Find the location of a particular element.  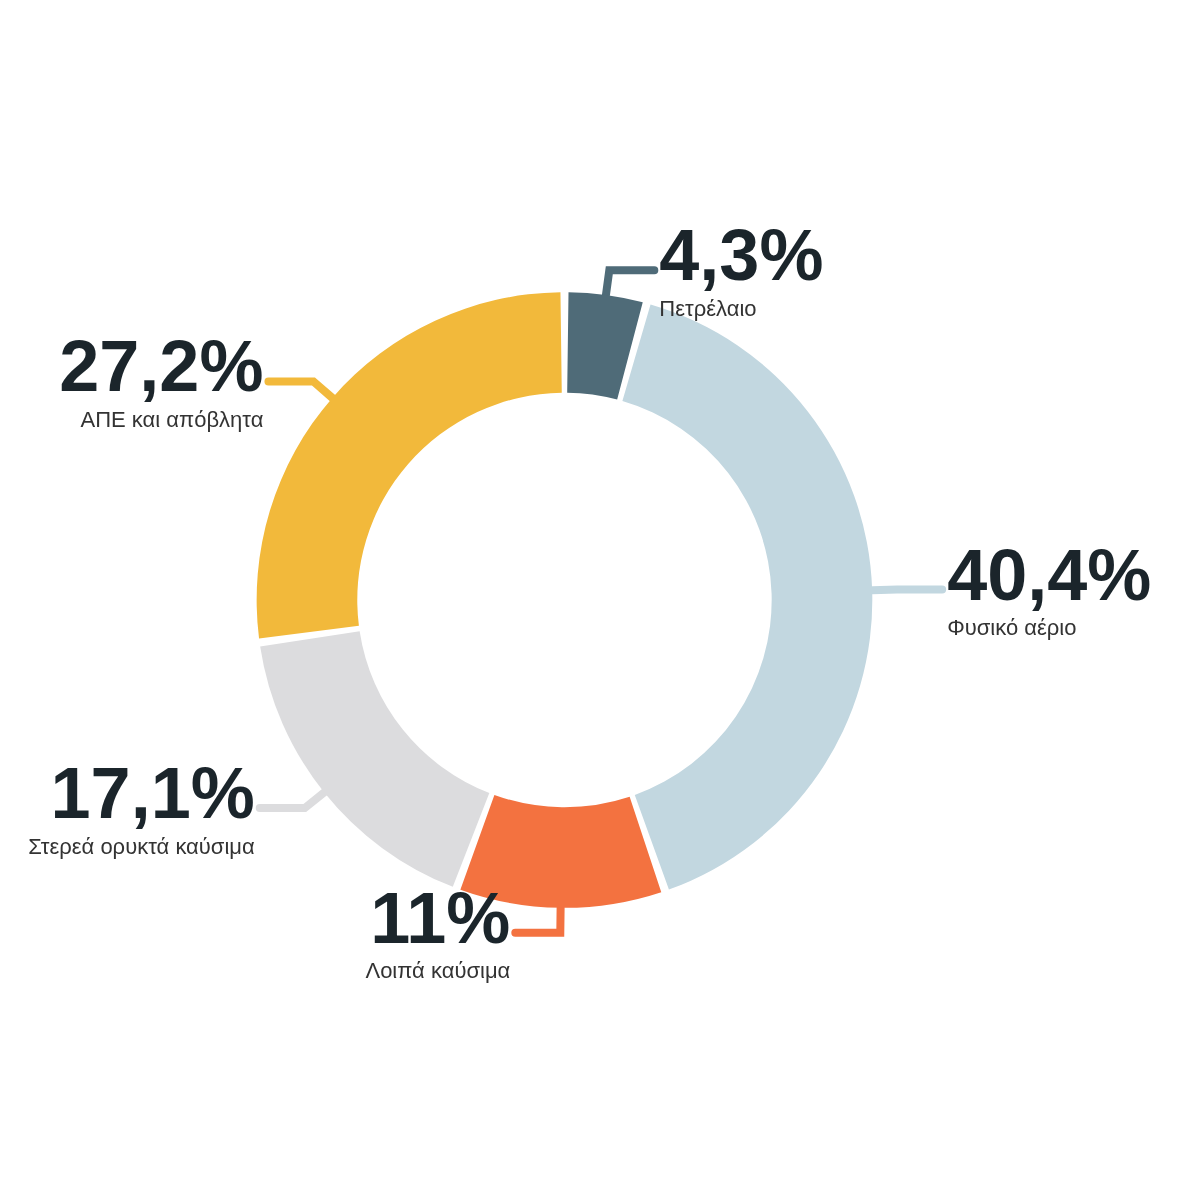

slice-label: Λοιπά καύσιμα is located at coordinates (438, 971).